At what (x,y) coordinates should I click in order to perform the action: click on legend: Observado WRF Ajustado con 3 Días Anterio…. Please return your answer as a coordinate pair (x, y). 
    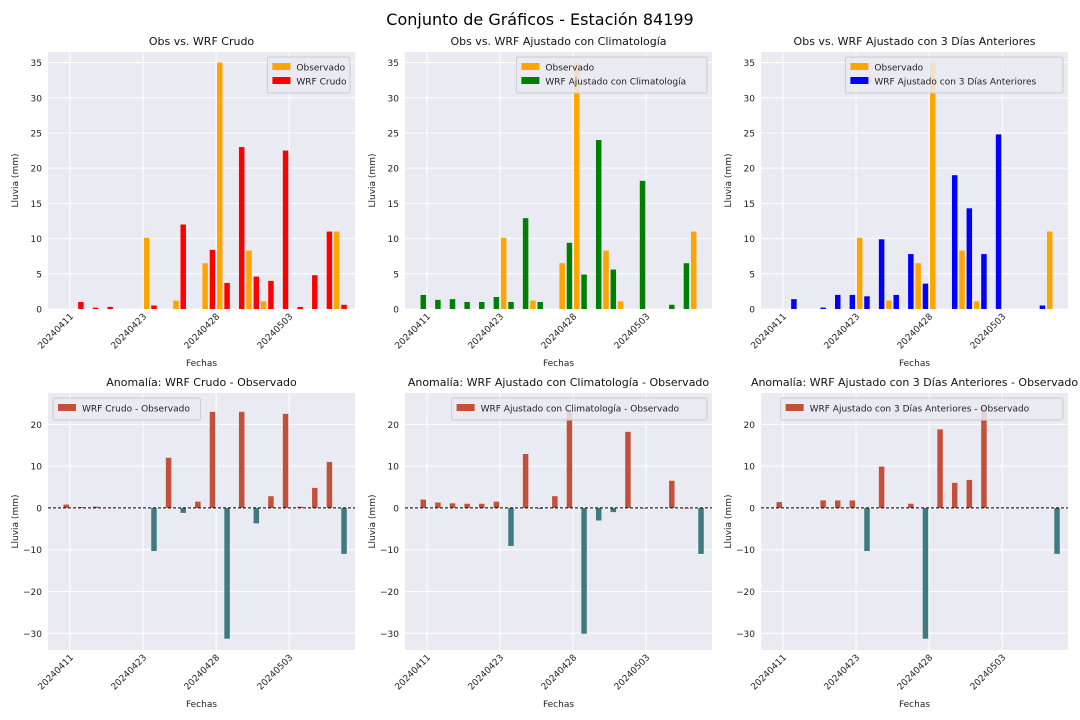
    Looking at the image, I should click on (954, 75).